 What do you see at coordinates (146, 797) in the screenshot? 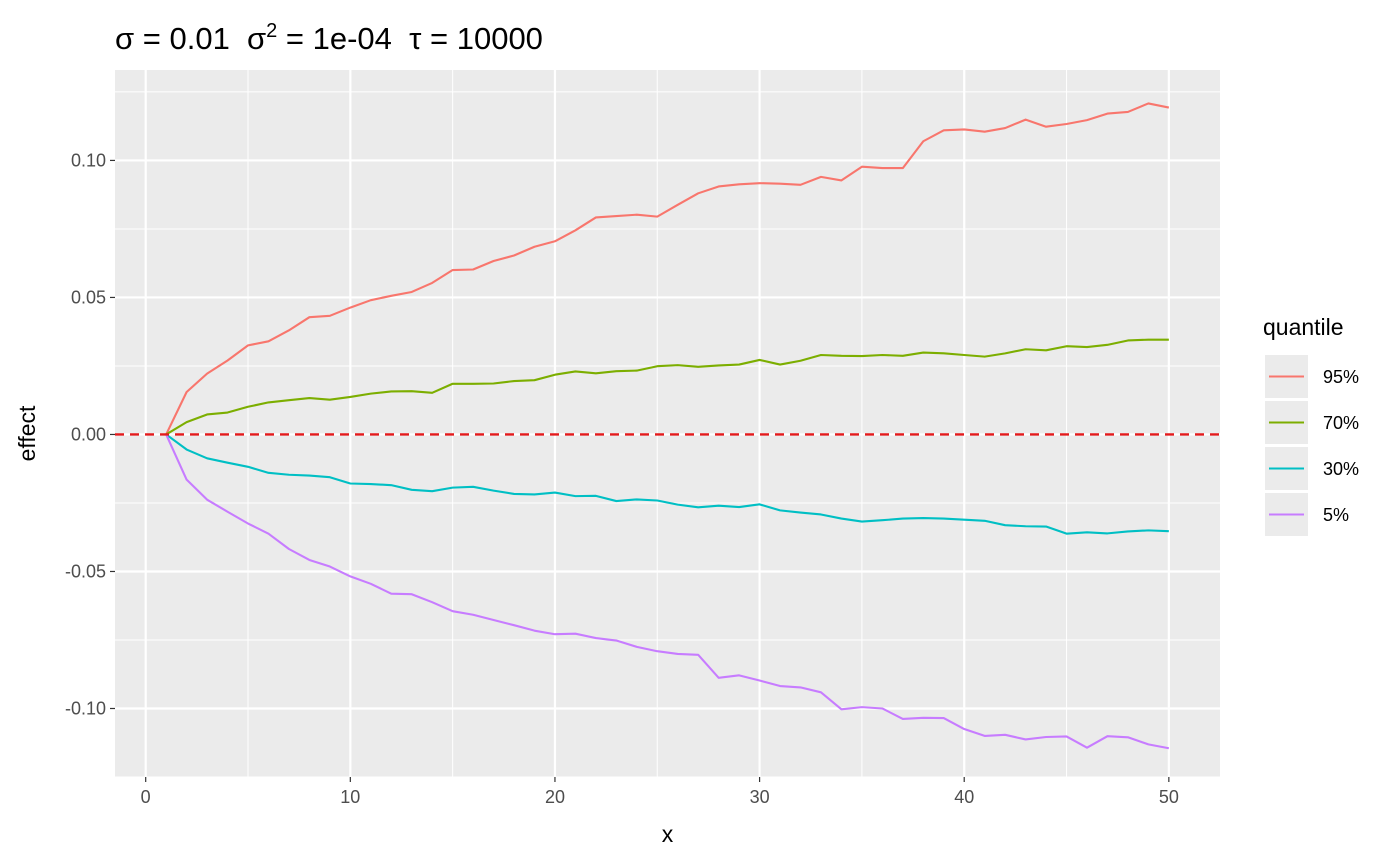
I see `x-tick-label: 0` at bounding box center [146, 797].